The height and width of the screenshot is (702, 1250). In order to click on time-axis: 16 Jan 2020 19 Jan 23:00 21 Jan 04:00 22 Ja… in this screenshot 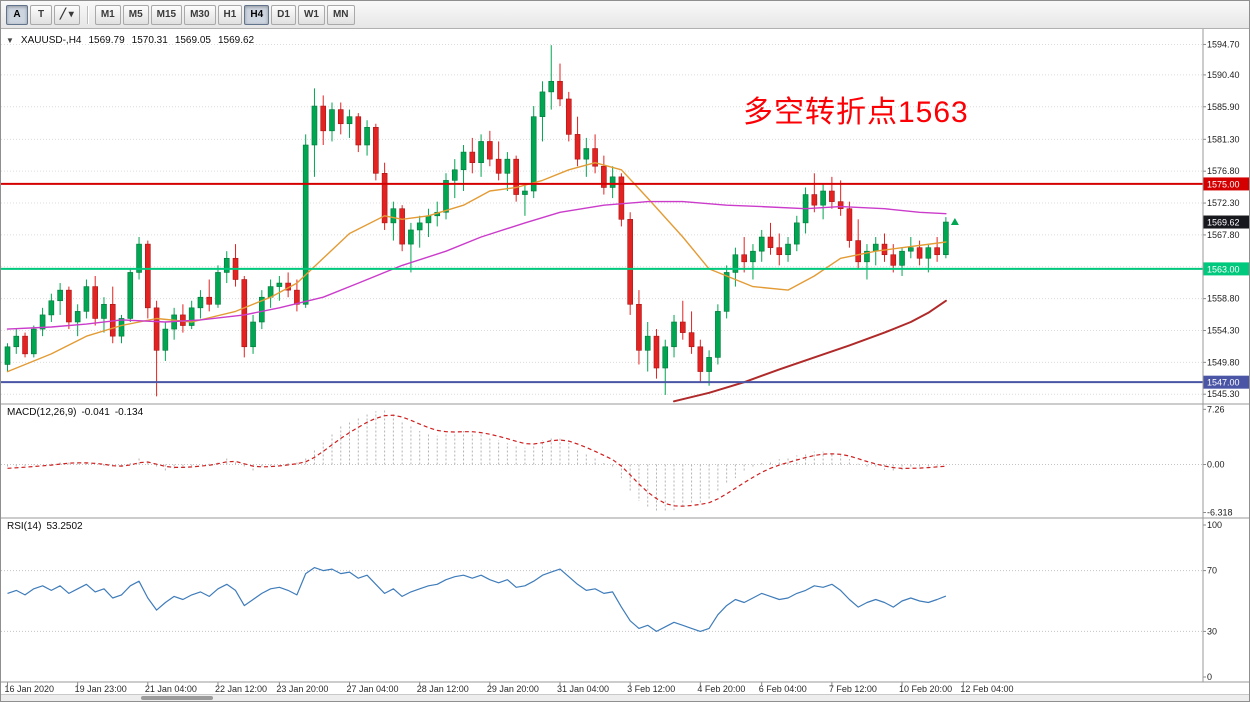, I will do `click(509, 688)`.